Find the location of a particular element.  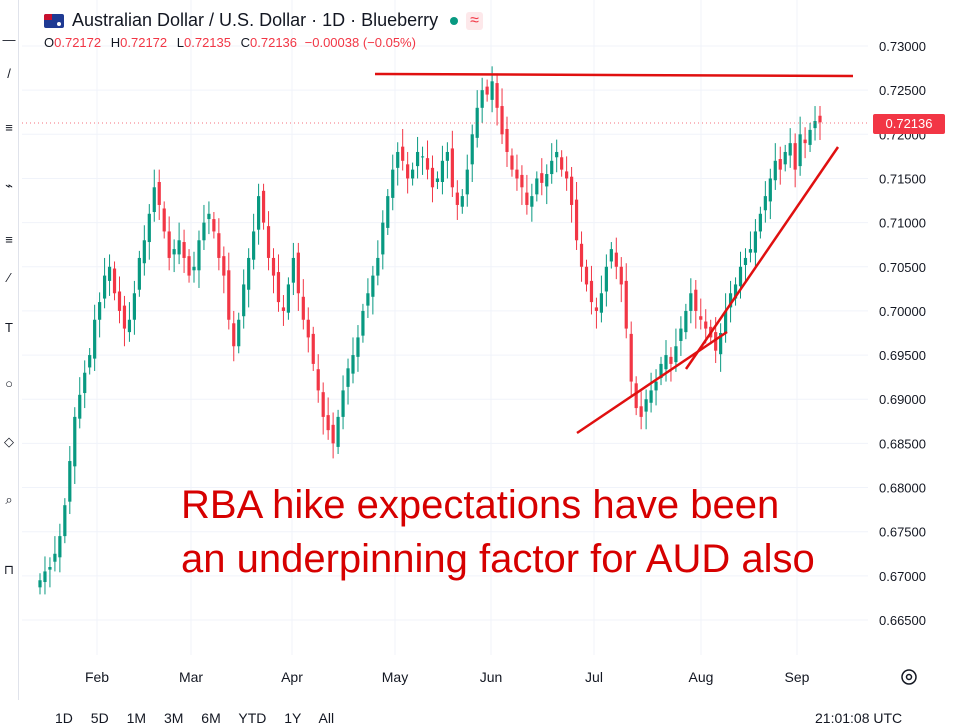

wave-icon: ≈ is located at coordinates (474, 20).